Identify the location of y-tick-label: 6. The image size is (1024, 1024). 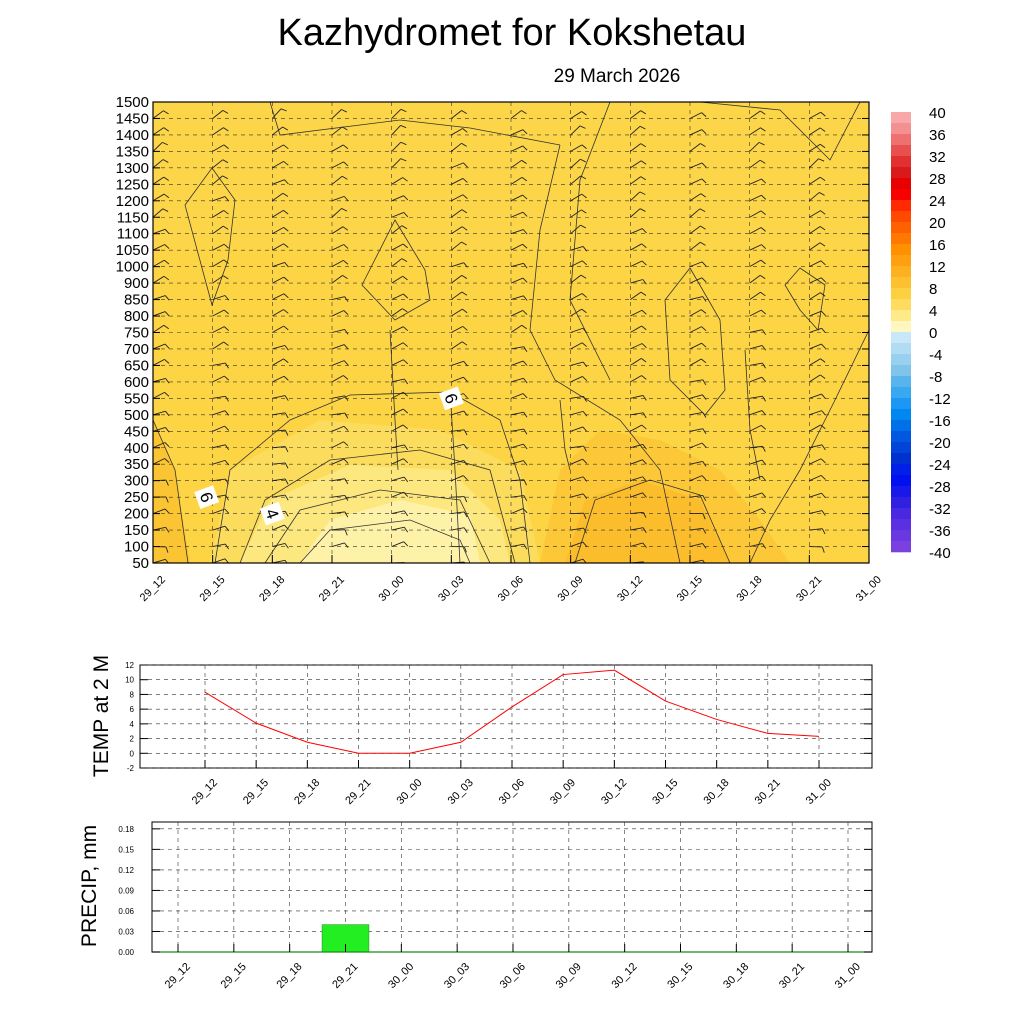
(132, 709).